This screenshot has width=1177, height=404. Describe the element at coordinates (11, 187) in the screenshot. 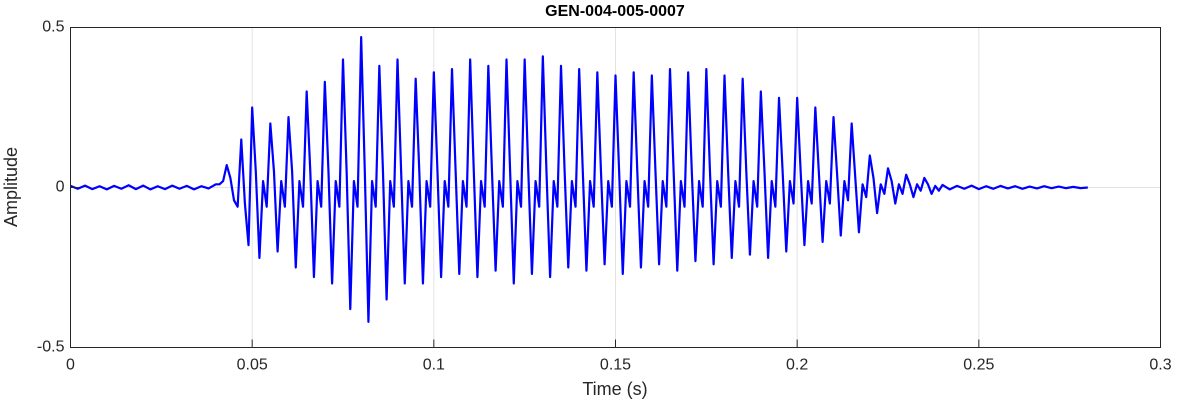

I see `y-axis-label: Amplitude` at that location.